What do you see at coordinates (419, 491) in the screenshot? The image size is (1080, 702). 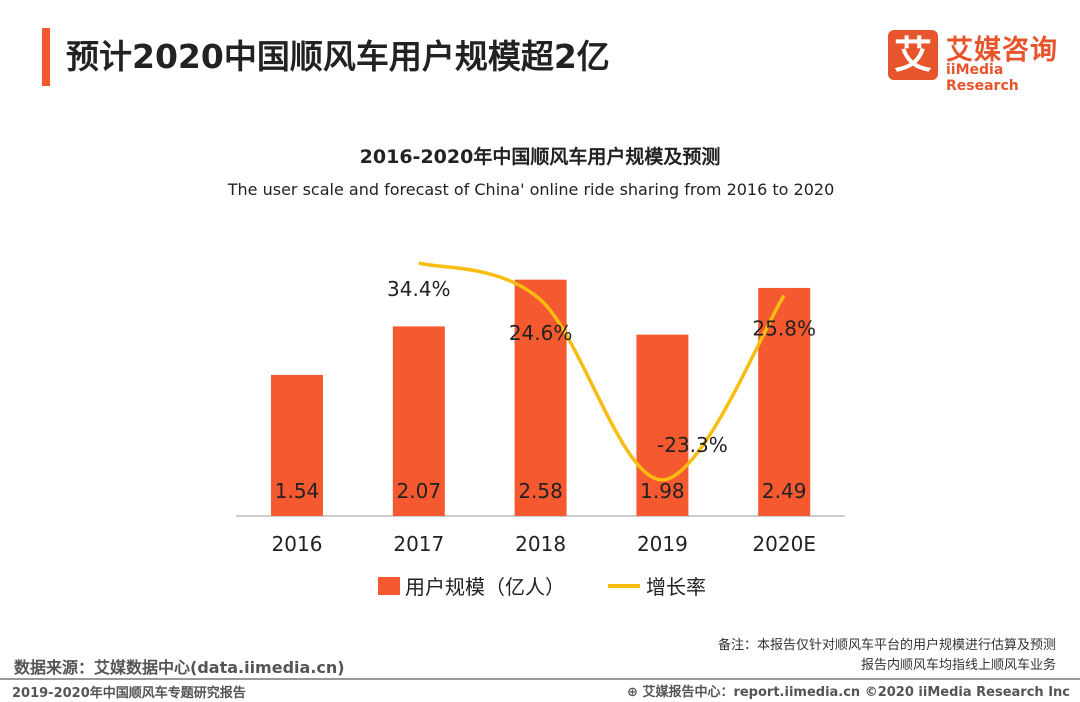 I see `bar-value-label: 2.07` at bounding box center [419, 491].